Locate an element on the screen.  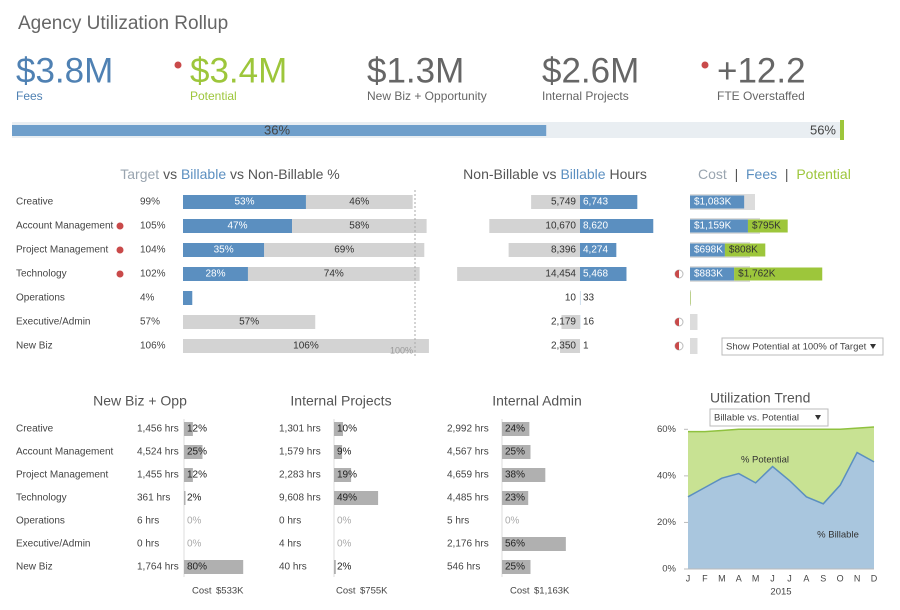
bar-label: 10,670 is located at coordinates (560, 226).